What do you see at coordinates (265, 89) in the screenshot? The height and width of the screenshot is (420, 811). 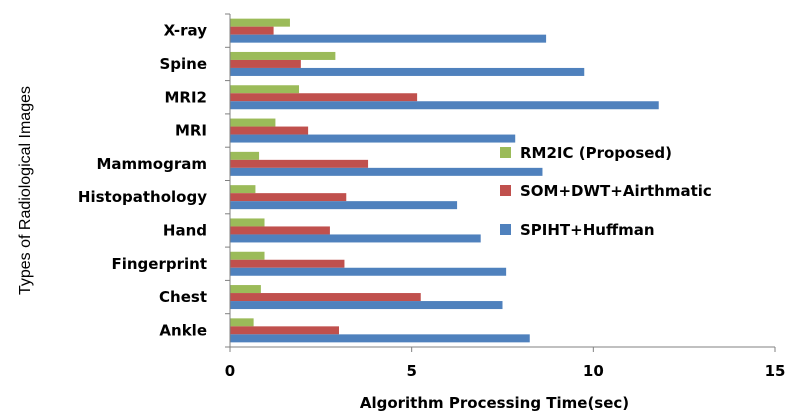 I see `bar-mri2-rm2ic-proposed` at bounding box center [265, 89].